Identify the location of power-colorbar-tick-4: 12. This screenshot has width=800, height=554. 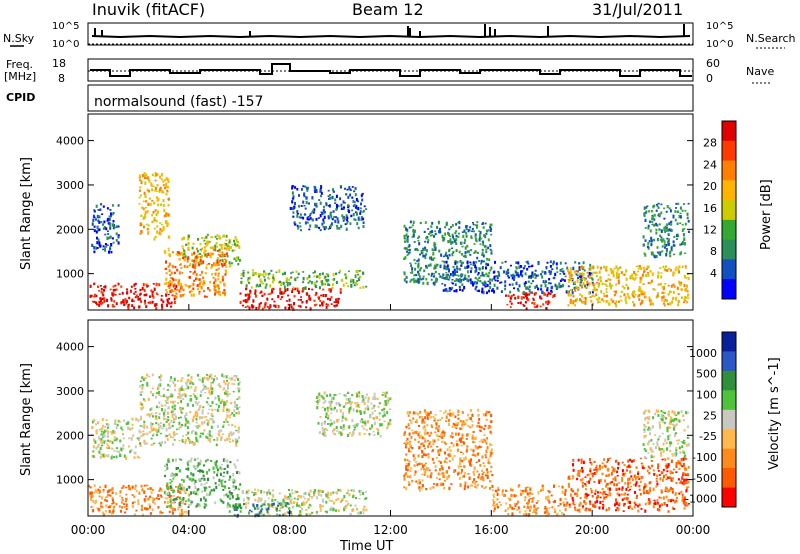
(710, 230).